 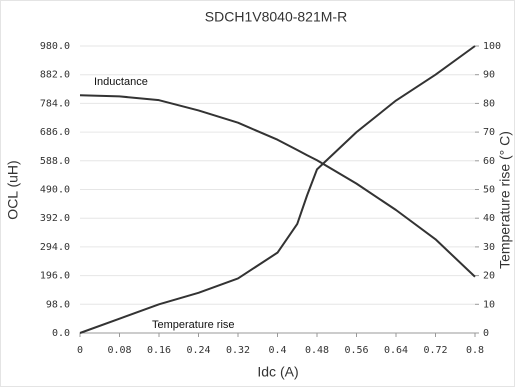 What do you see at coordinates (55, 161) in the screenshot?
I see `y-tick-label: 588.0` at bounding box center [55, 161].